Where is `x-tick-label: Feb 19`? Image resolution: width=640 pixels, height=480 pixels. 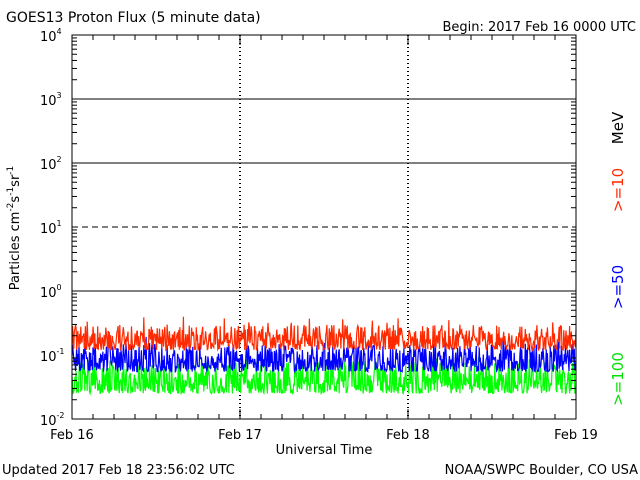
x-tick-label: Feb 19 is located at coordinates (576, 435).